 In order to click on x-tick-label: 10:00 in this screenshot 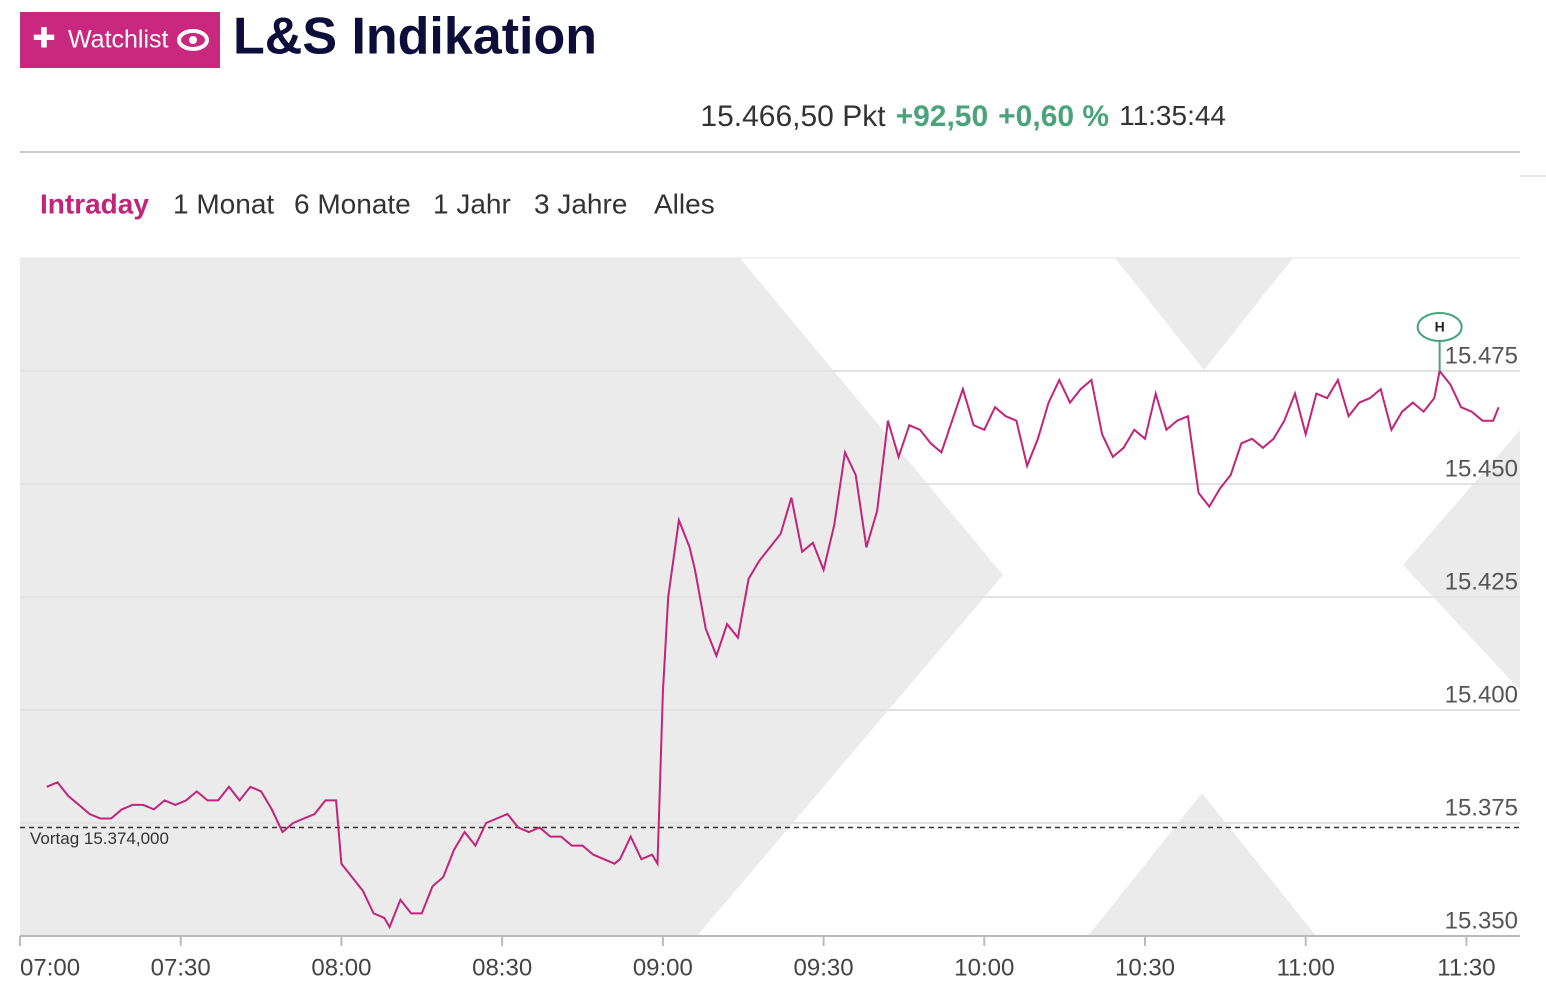, I will do `click(984, 967)`.